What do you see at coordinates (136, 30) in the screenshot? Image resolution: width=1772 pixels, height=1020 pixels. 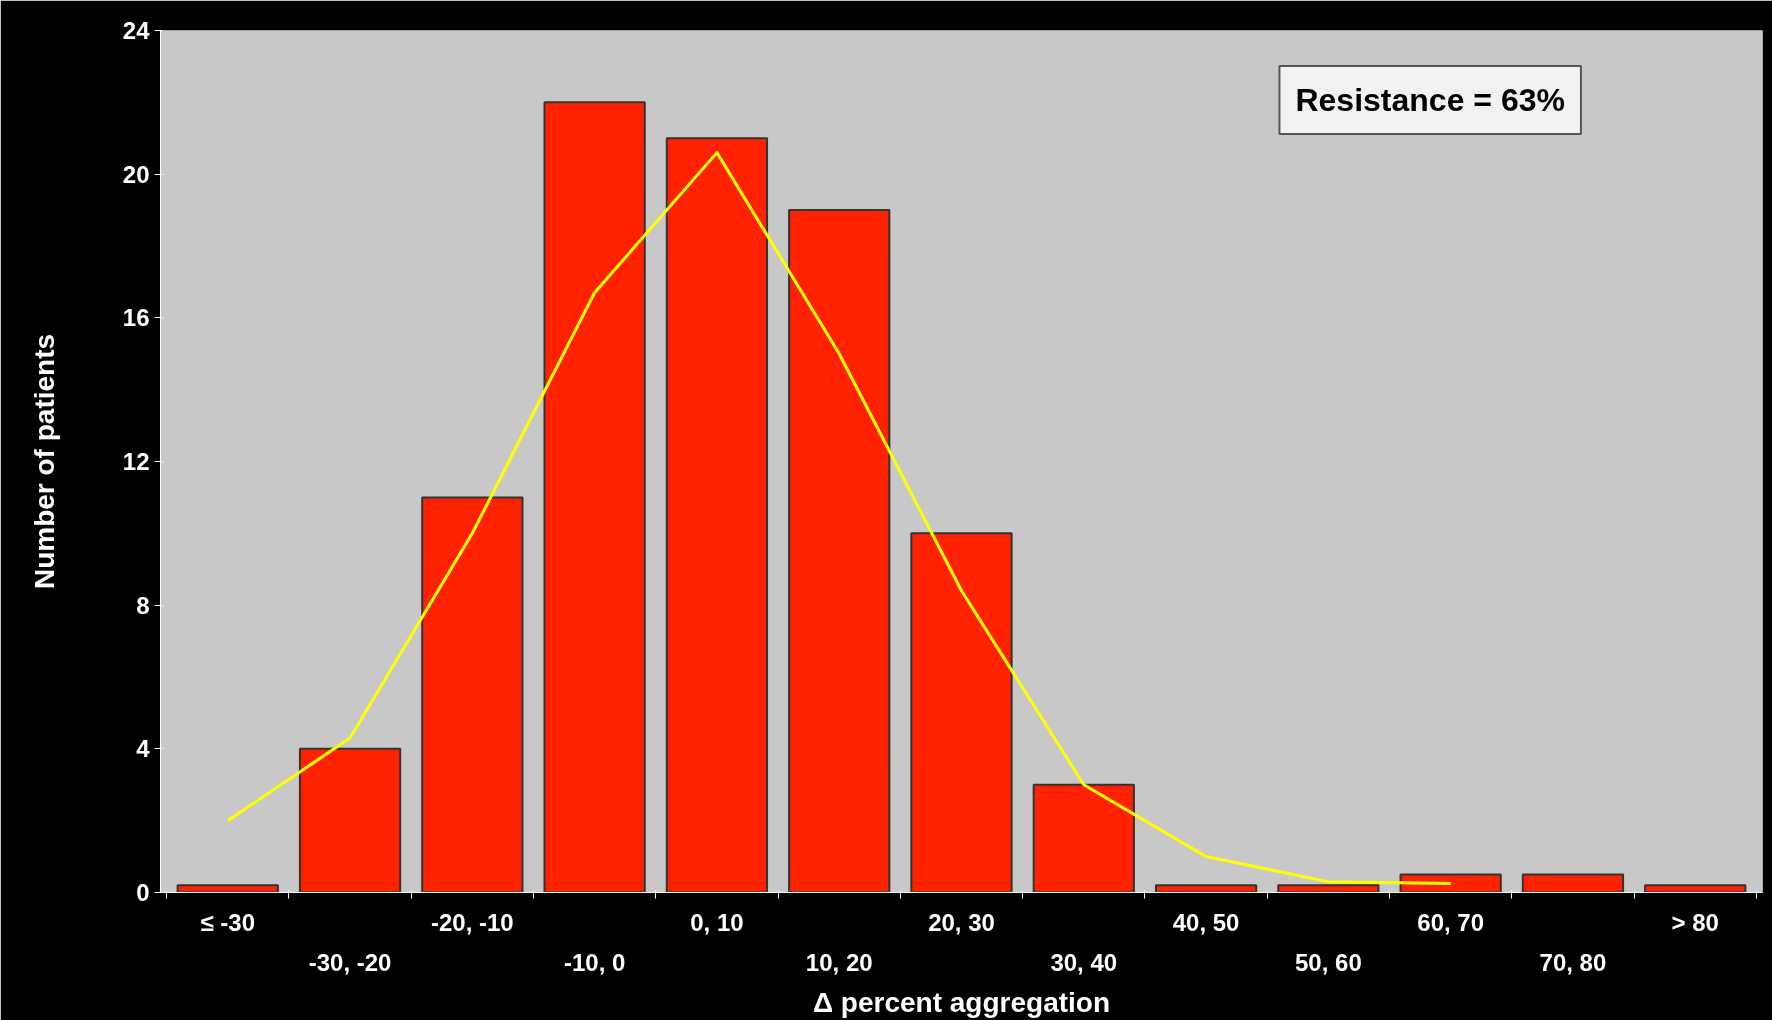 I see `y-tick-label: 24` at bounding box center [136, 30].